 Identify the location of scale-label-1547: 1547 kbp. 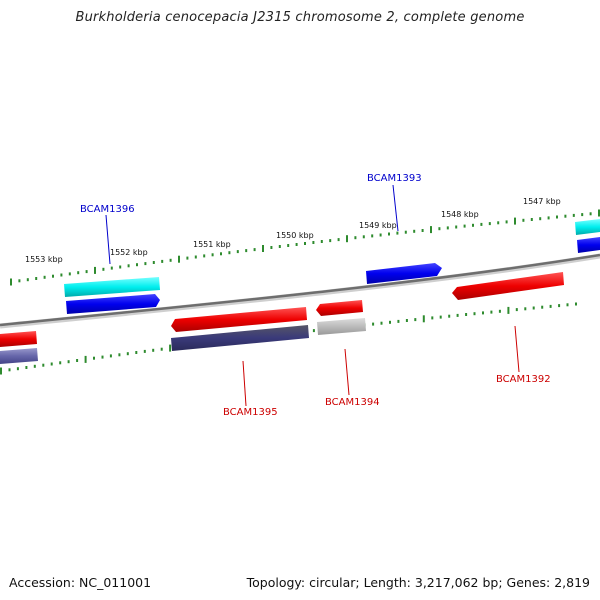
(542, 201).